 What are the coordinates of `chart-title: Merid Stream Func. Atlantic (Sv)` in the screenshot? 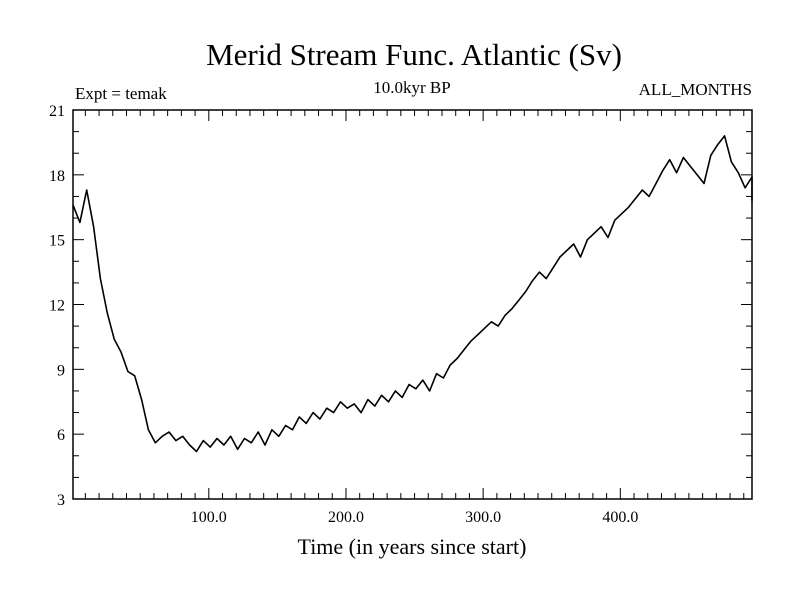 It's located at (414, 54).